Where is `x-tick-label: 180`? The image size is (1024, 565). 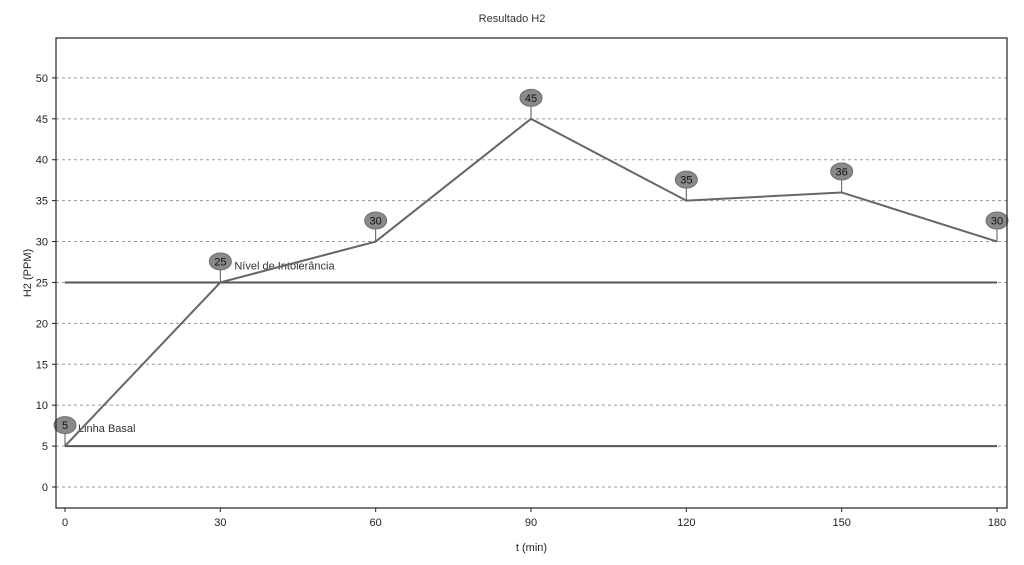 x-tick-label: 180 is located at coordinates (997, 523).